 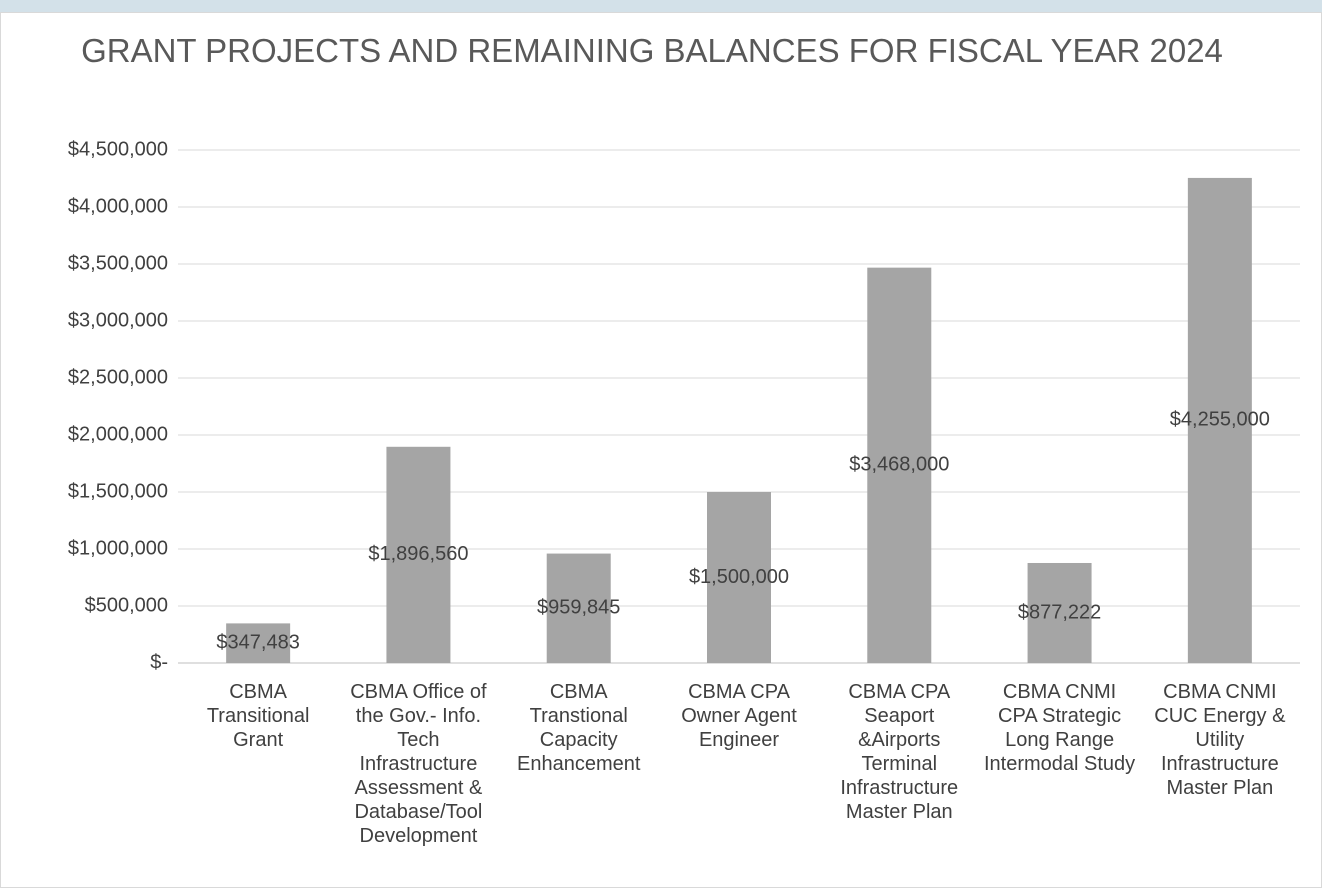 I want to click on y-tick-label: $1,500,000, so click(x=118, y=491).